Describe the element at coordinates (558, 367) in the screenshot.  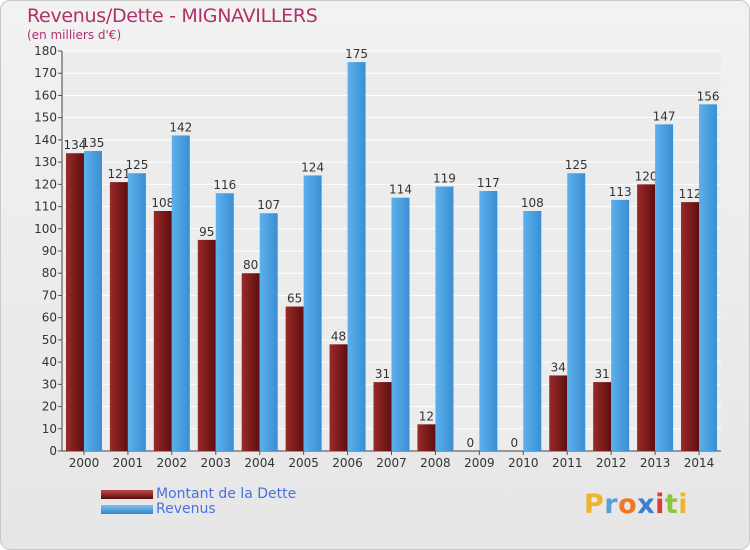
I see `data-label-dette: 34` at that location.